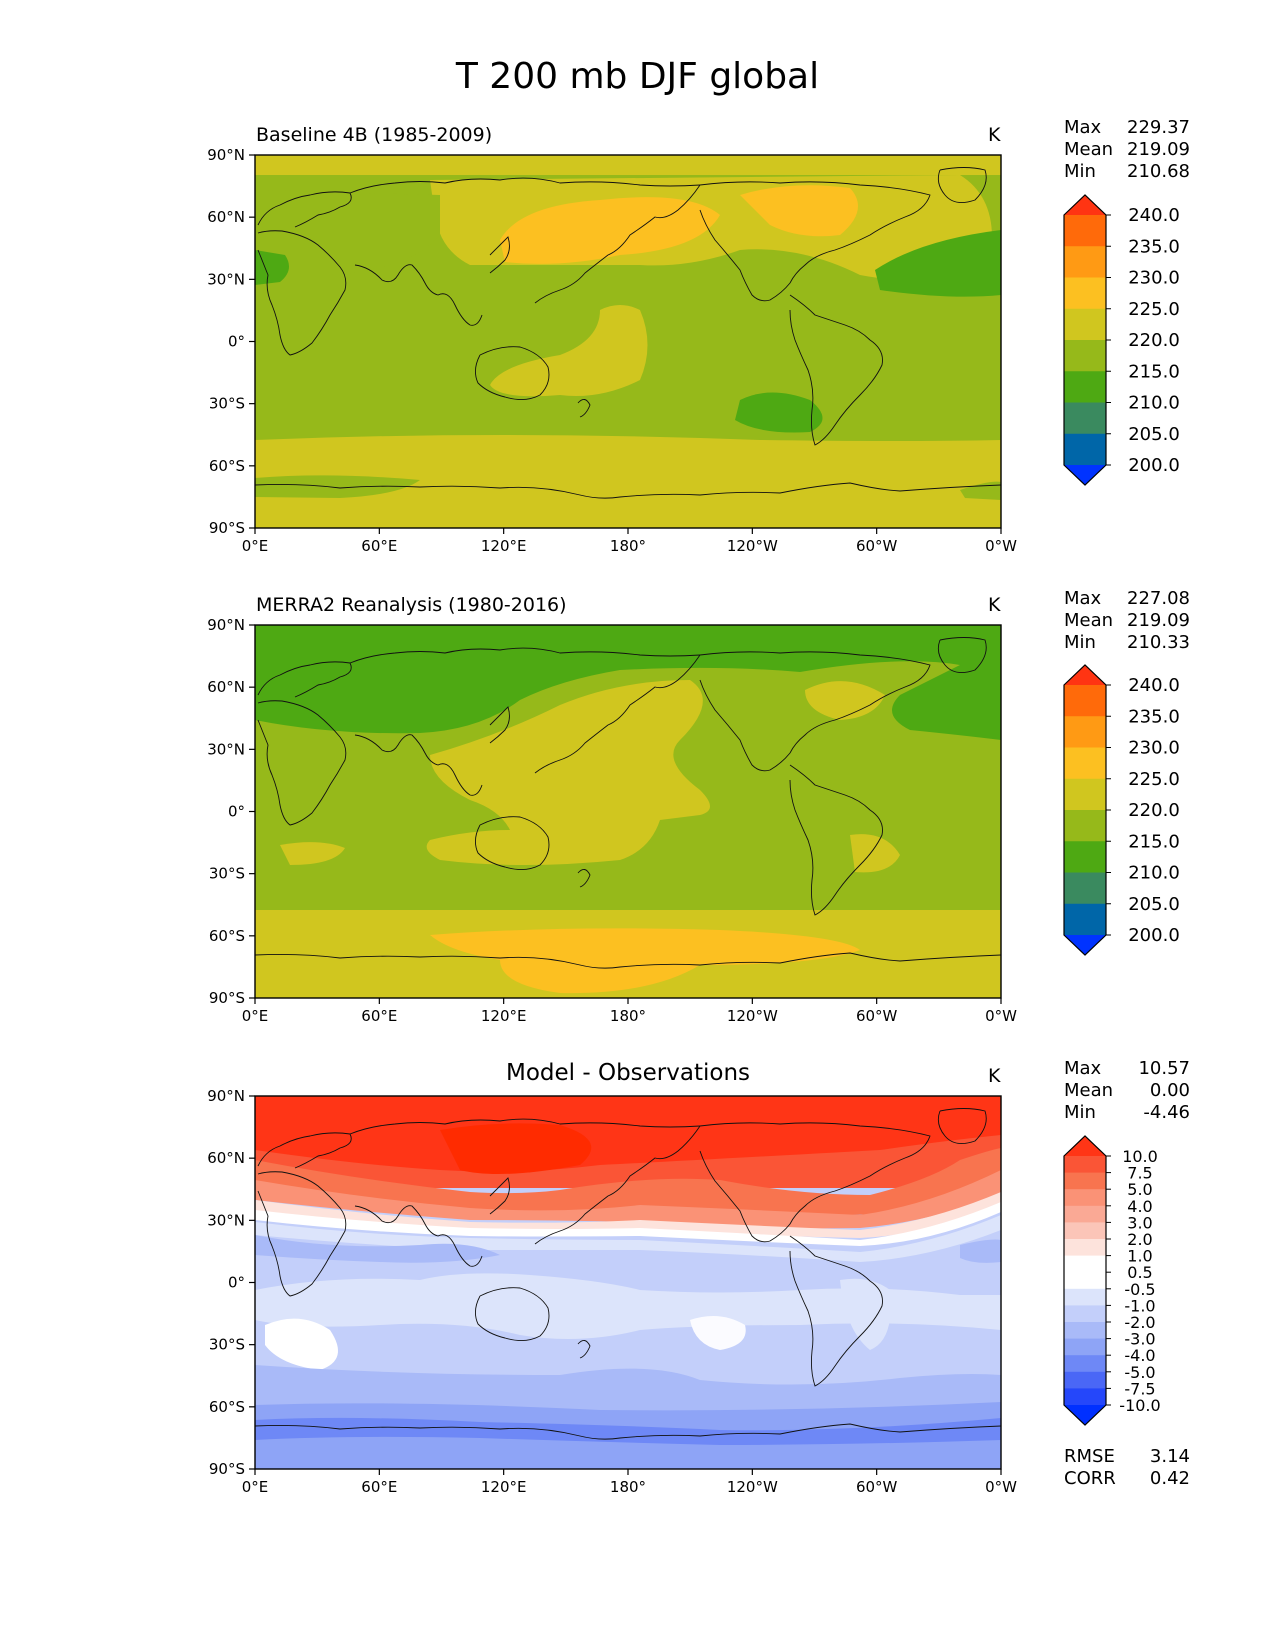  What do you see at coordinates (938, 263) in the screenshot?
I see `field-atlantic-cold` at bounding box center [938, 263].